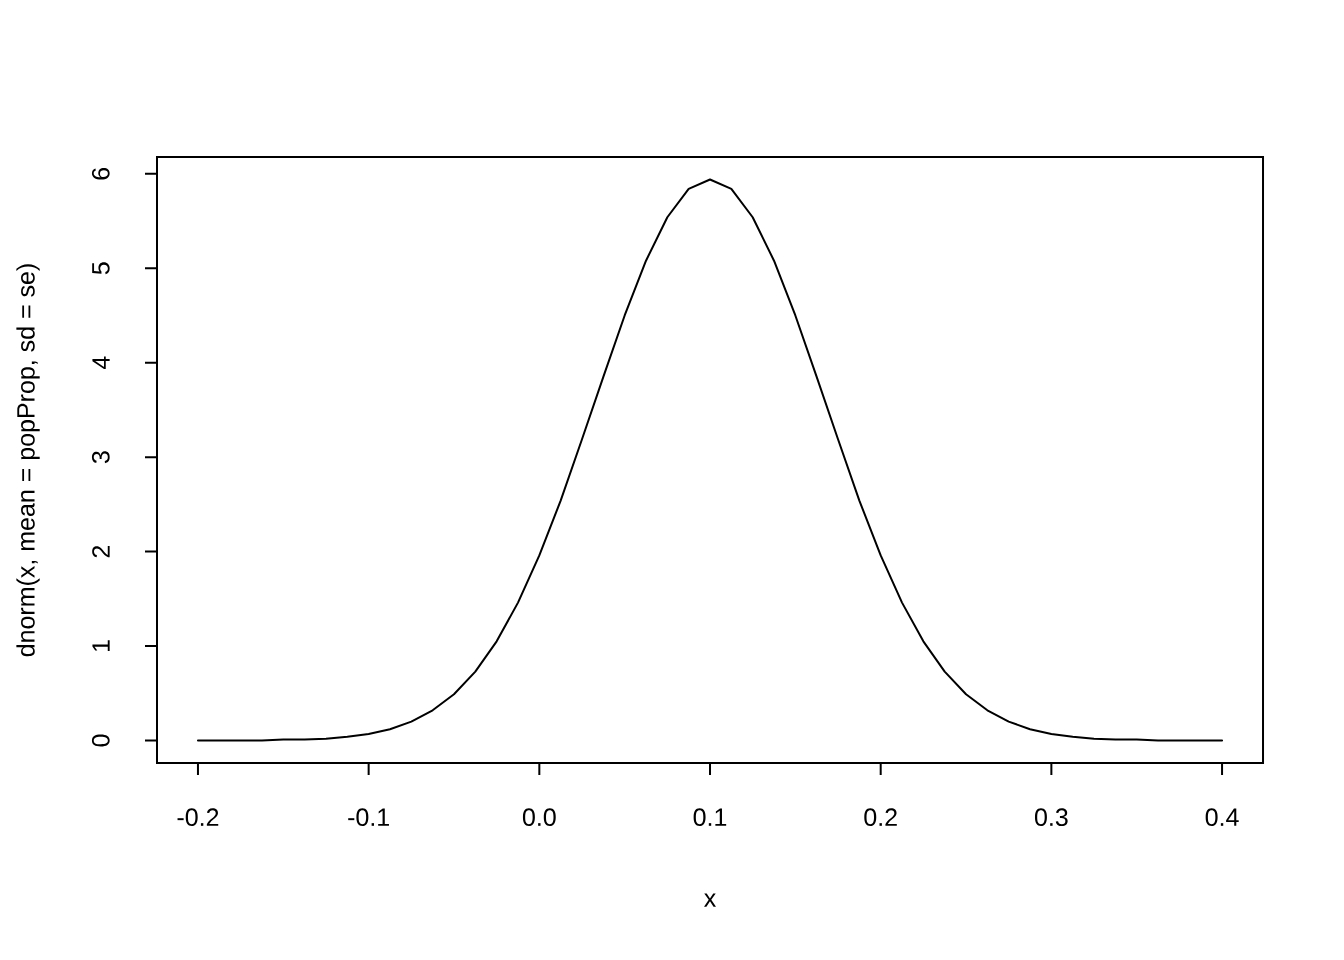  I want to click on y-tick-label: 5, so click(101, 268).